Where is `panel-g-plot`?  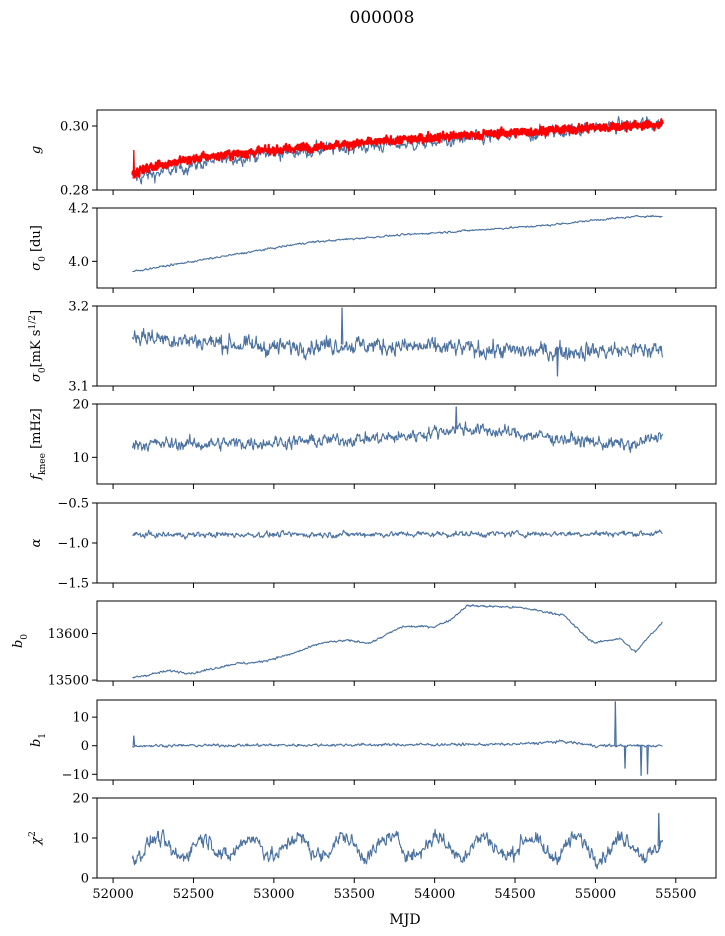
panel-g-plot is located at coordinates (397, 150).